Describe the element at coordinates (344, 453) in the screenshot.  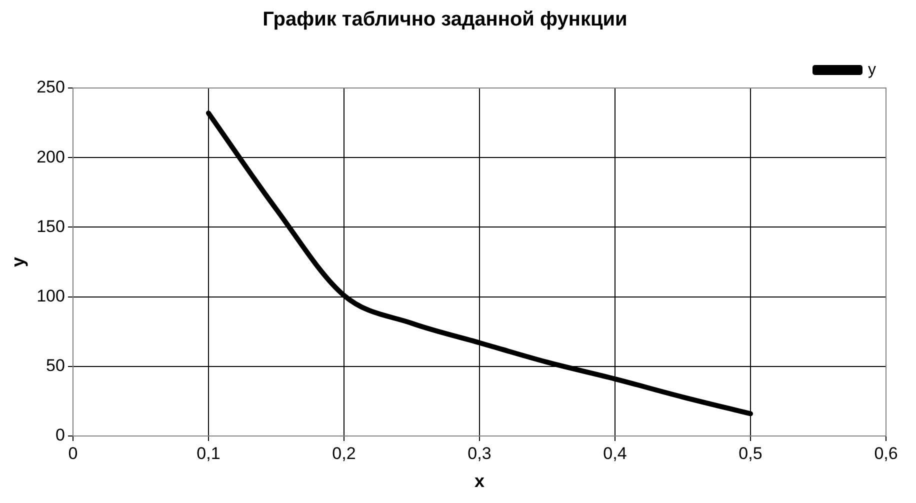
I see `x-tick-label: 0,2` at that location.